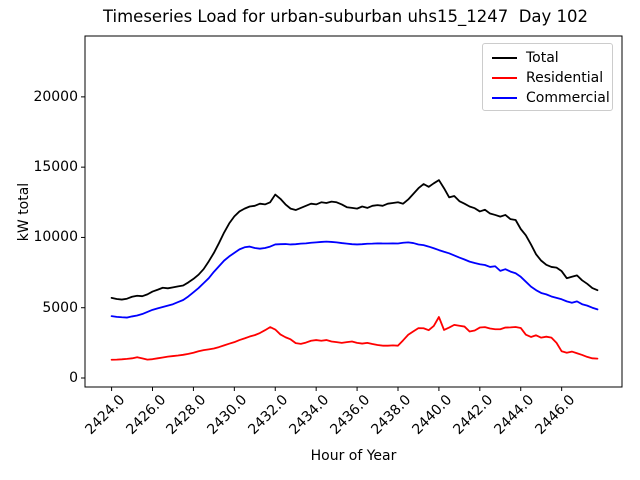 This screenshot has height=480, width=640. What do you see at coordinates (565, 78) in the screenshot?
I see `legend-label-residential: Residential` at bounding box center [565, 78].